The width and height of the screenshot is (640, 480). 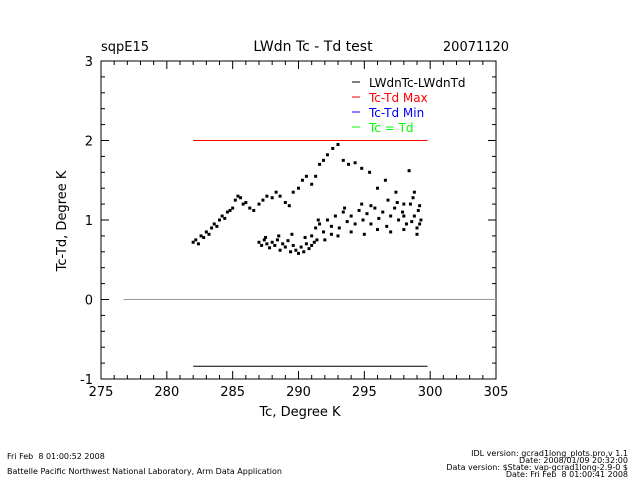 I want to click on legend-label: LWdnTc-LWdnTd, so click(x=417, y=83).